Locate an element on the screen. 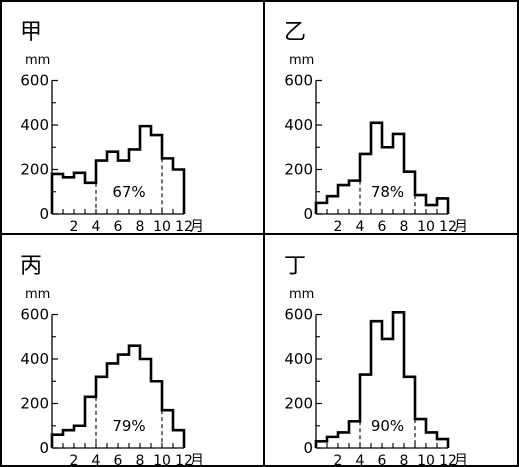 This screenshot has height=467, width=519. panel-label: 丁 is located at coordinates (295, 266).